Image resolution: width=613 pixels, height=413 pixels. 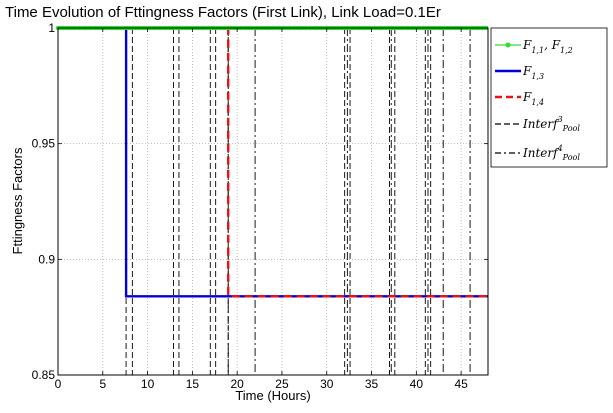 What do you see at coordinates (44, 144) in the screenshot?
I see `y-tick-label: 0.95` at bounding box center [44, 144].